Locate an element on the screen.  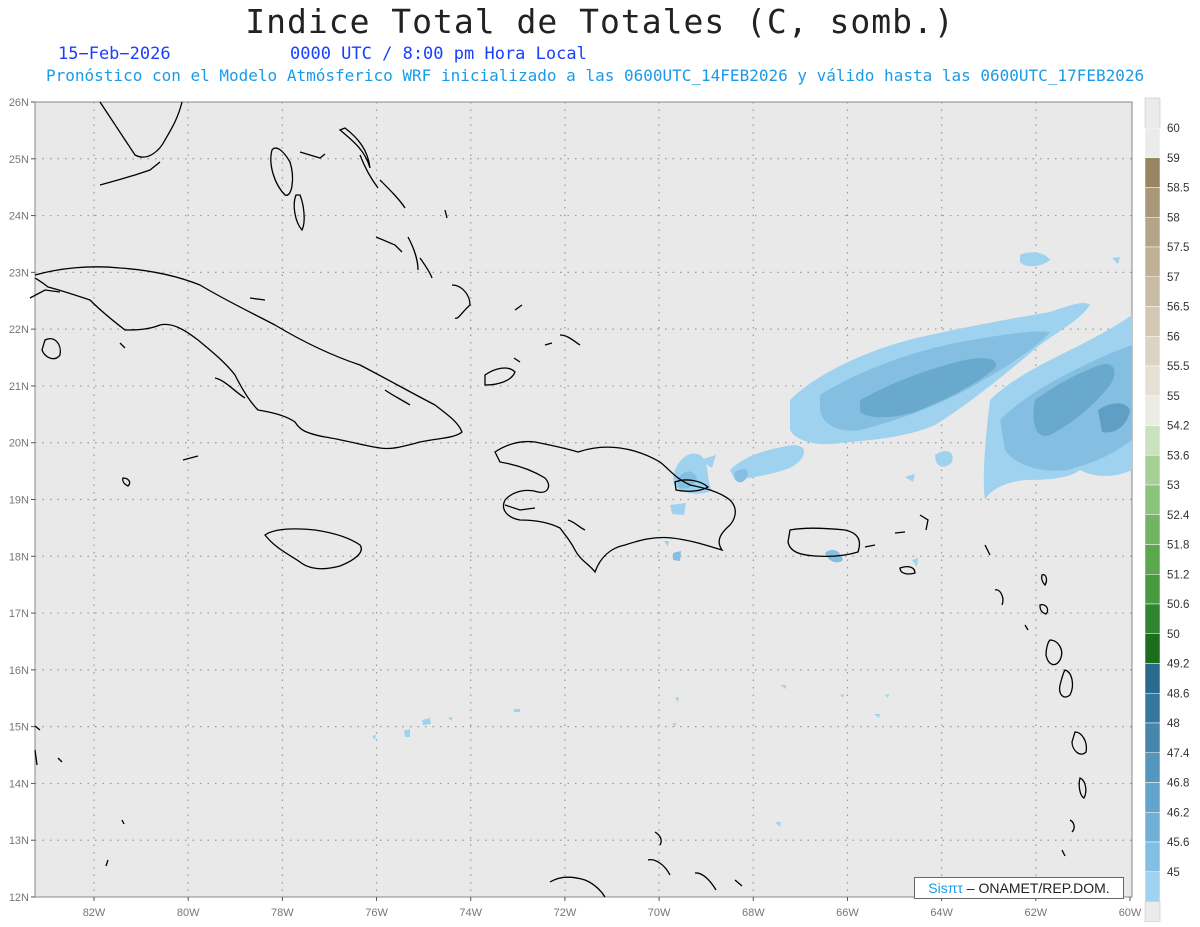
lon-label: 62W is located at coordinates (1036, 913).